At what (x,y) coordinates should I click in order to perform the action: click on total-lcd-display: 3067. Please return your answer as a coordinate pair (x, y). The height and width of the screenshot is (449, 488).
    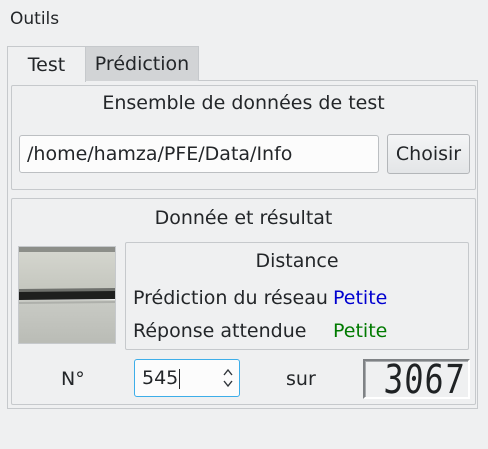
    Looking at the image, I should click on (416, 379).